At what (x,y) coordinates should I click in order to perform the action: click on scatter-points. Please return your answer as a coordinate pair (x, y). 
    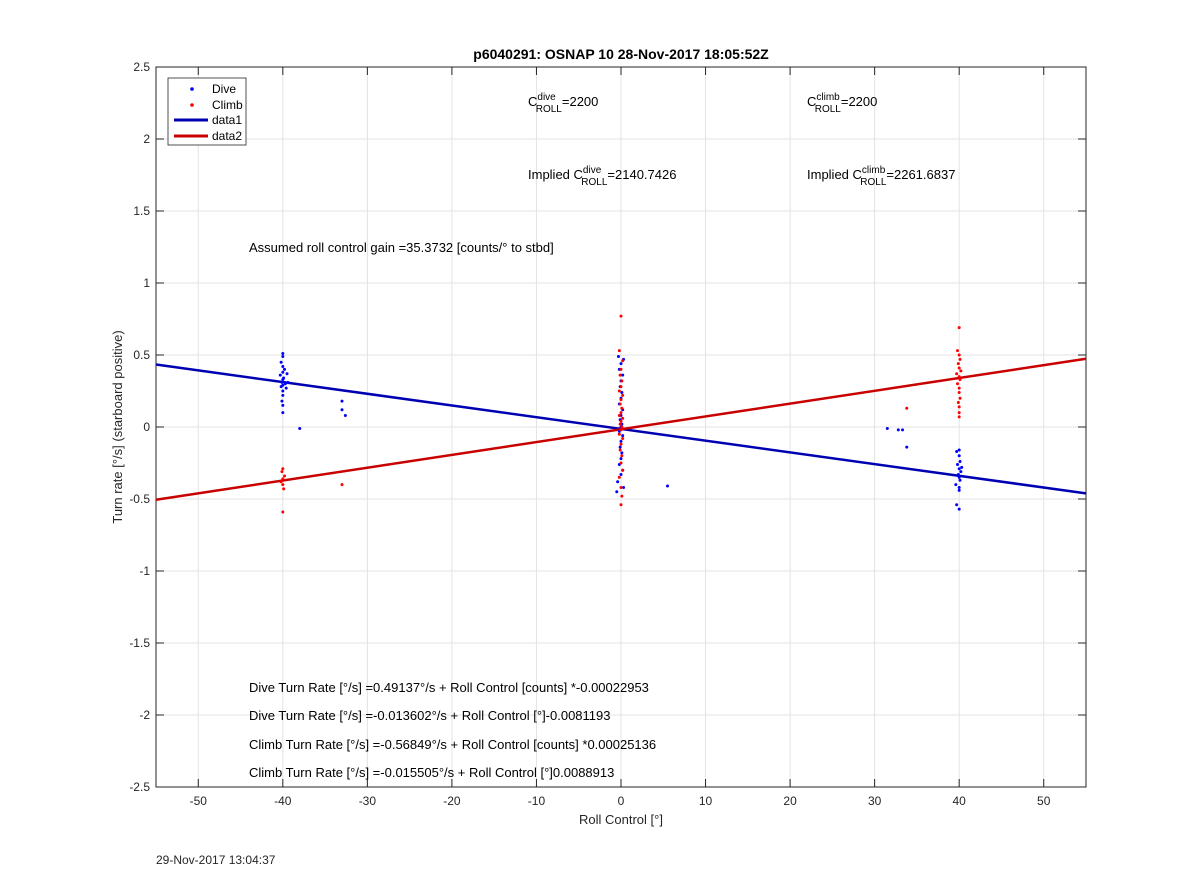
    Looking at the image, I should click on (621, 414).